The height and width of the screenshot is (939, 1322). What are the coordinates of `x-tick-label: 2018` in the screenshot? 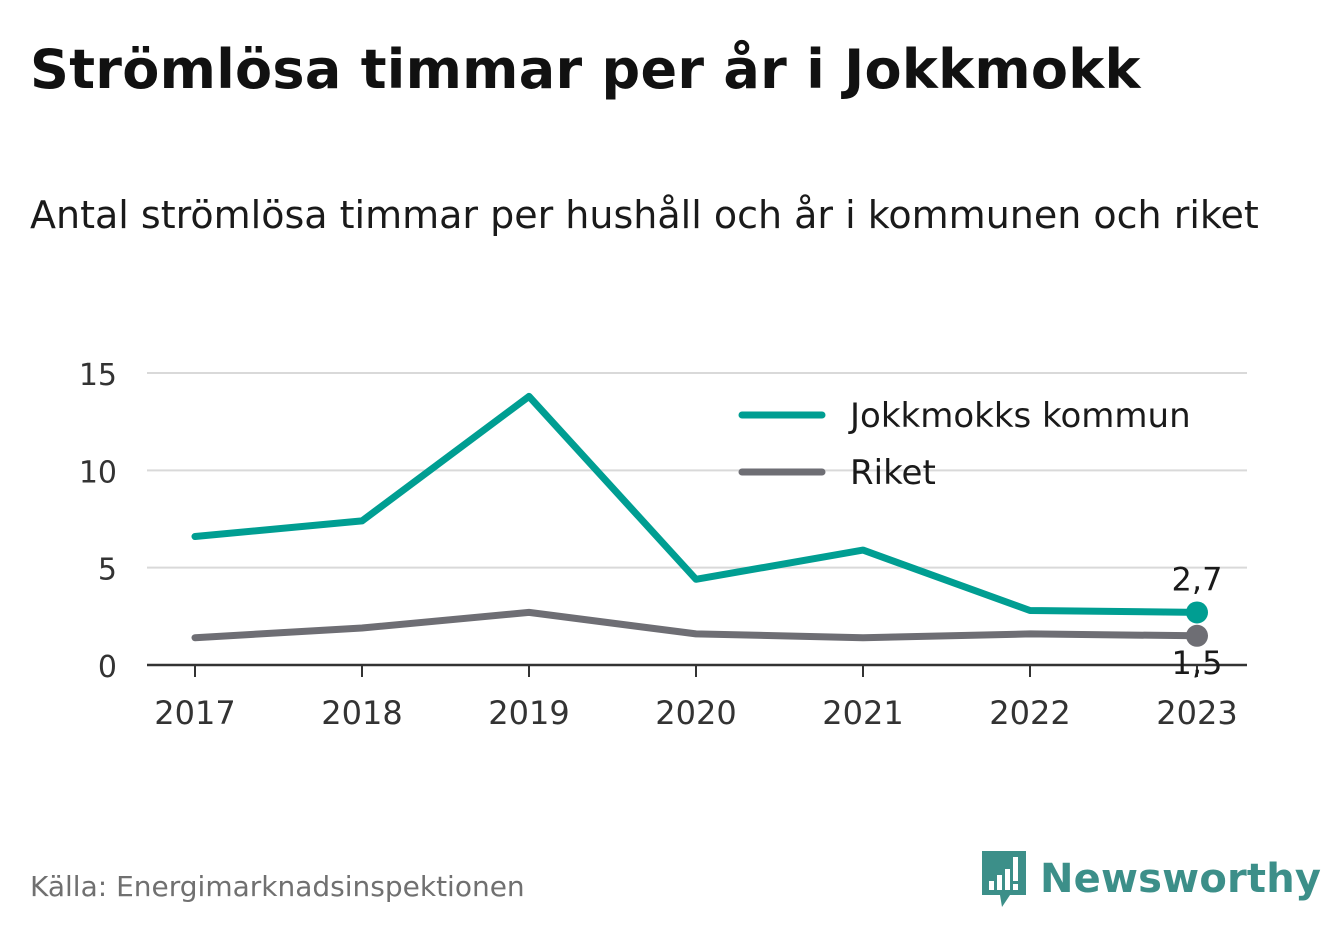 It's located at (361, 713).